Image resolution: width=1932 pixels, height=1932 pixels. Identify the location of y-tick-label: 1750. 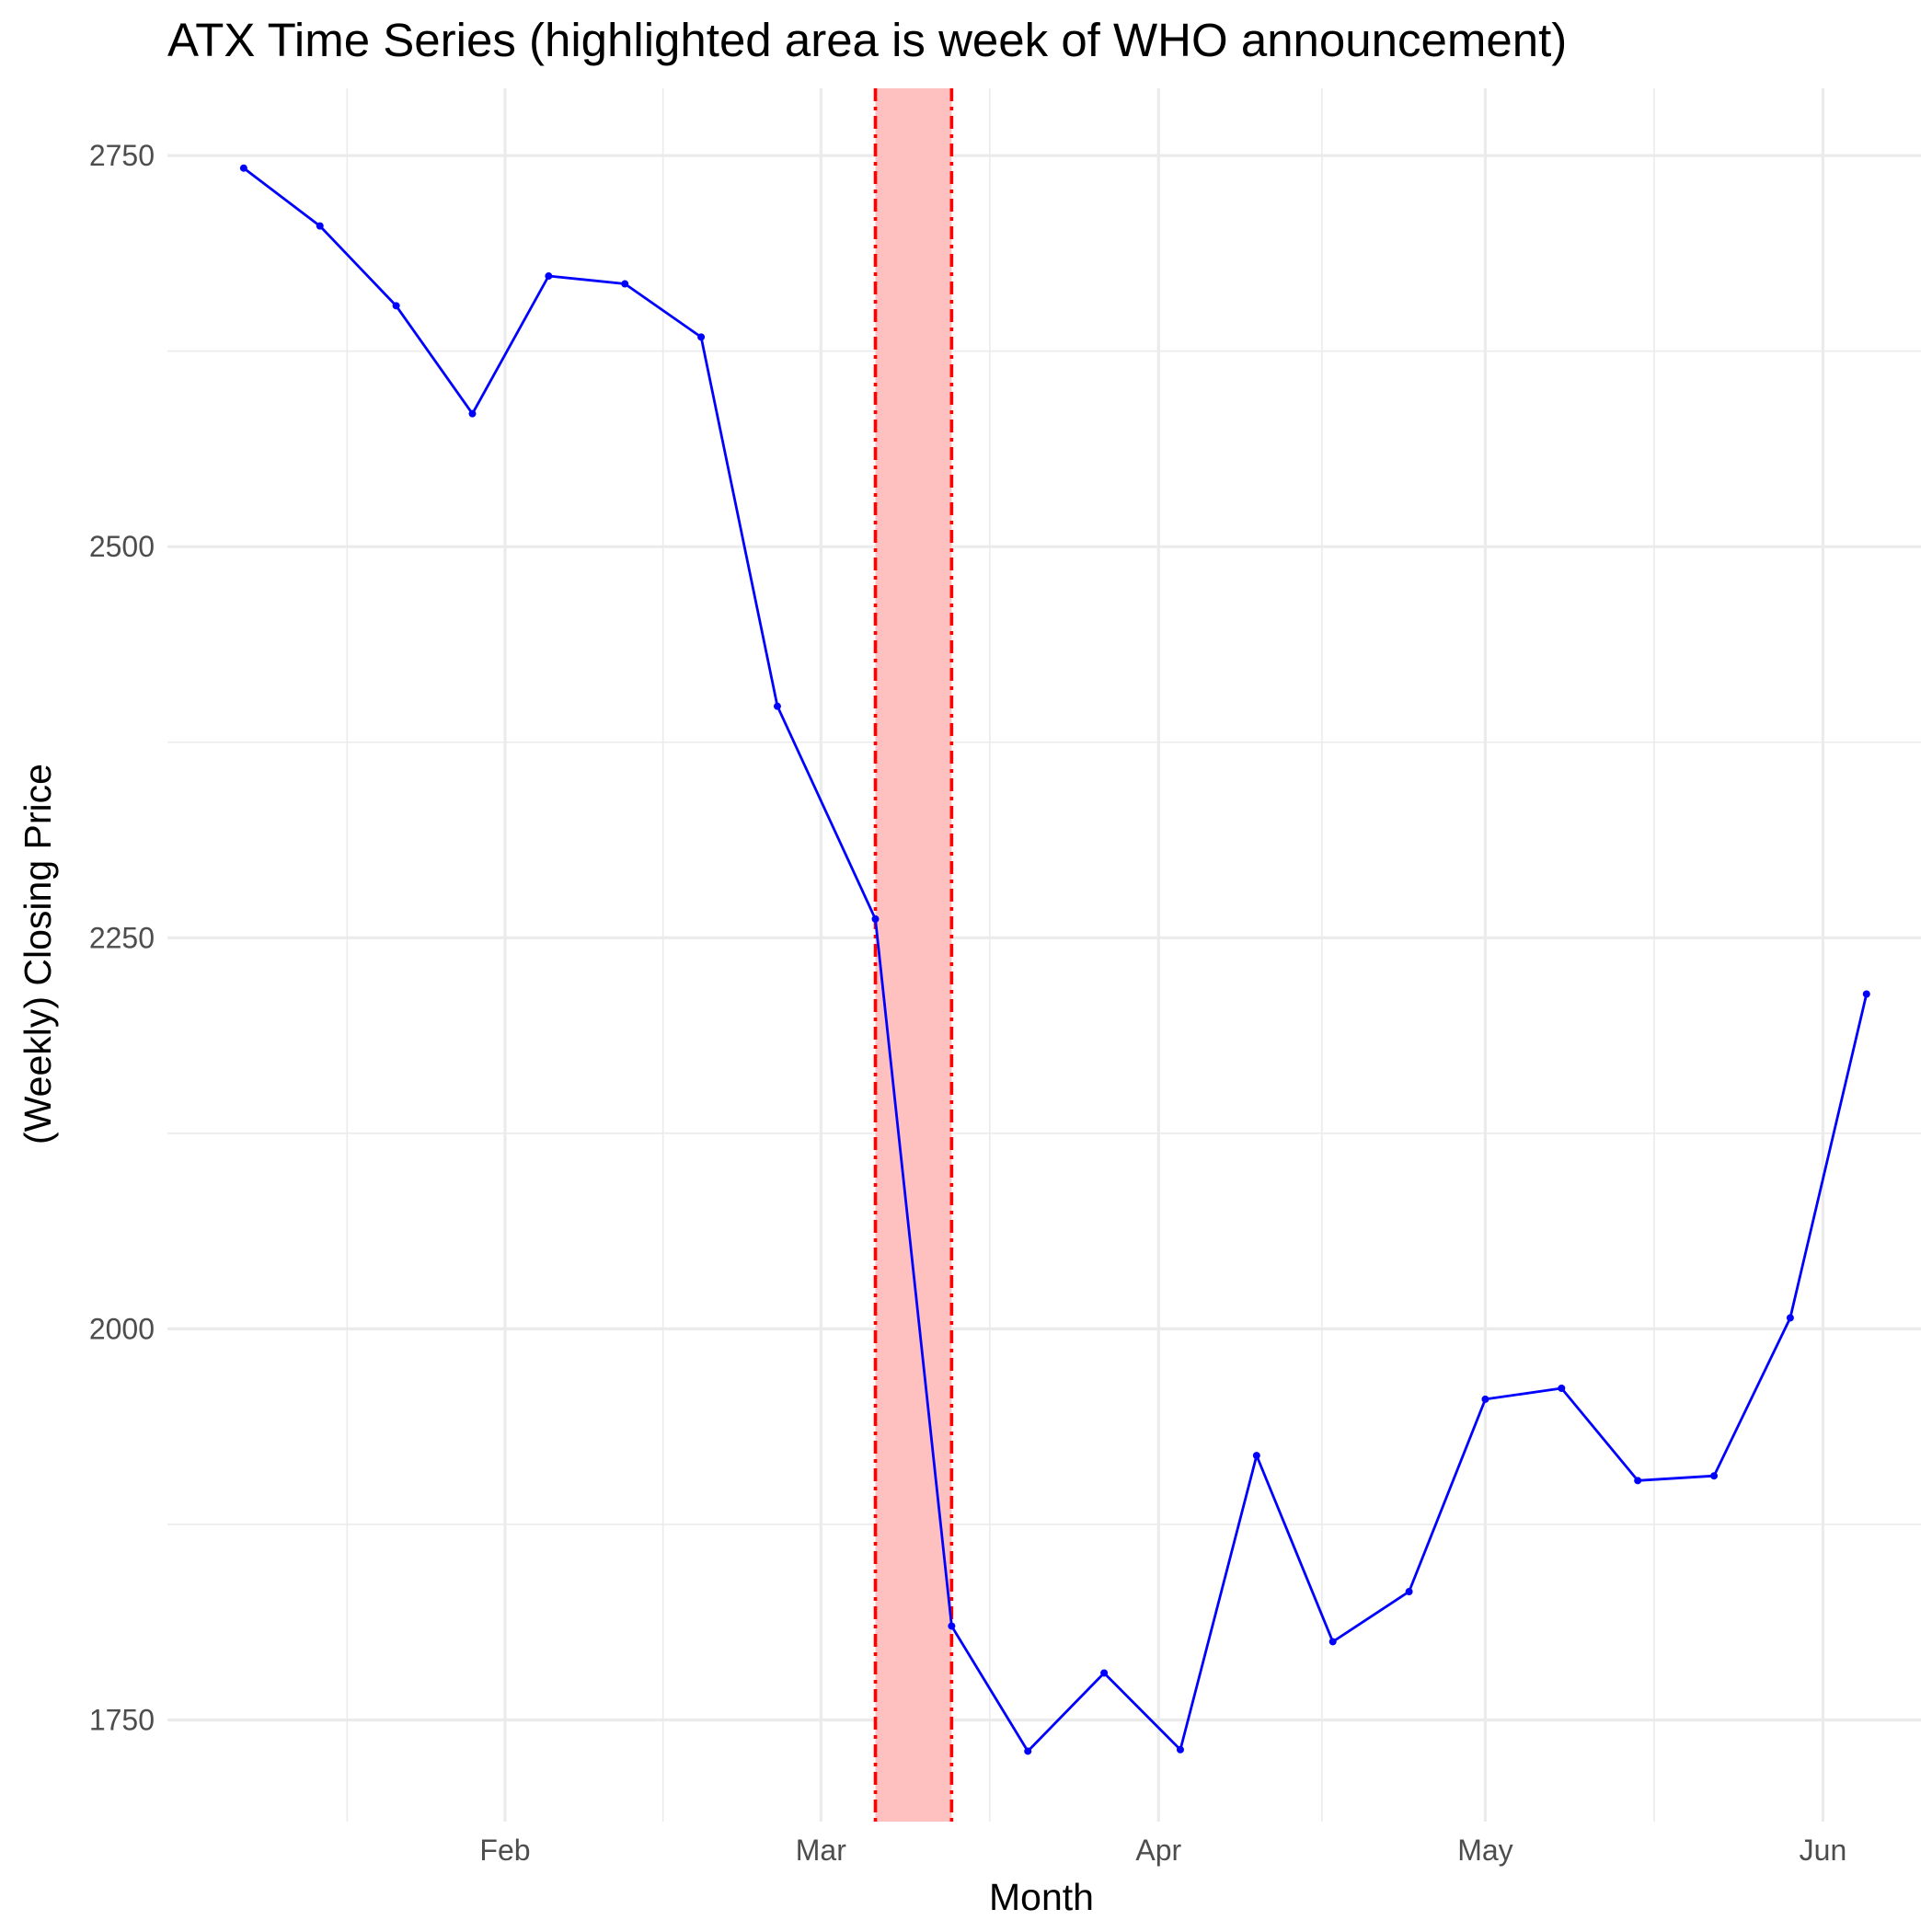
(122, 1719).